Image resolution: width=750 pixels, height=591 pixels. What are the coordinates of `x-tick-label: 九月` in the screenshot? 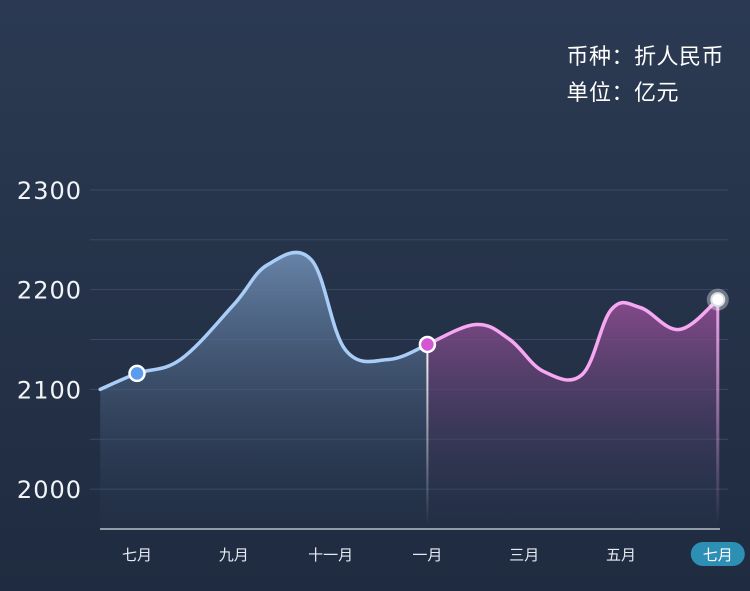 It's located at (234, 555).